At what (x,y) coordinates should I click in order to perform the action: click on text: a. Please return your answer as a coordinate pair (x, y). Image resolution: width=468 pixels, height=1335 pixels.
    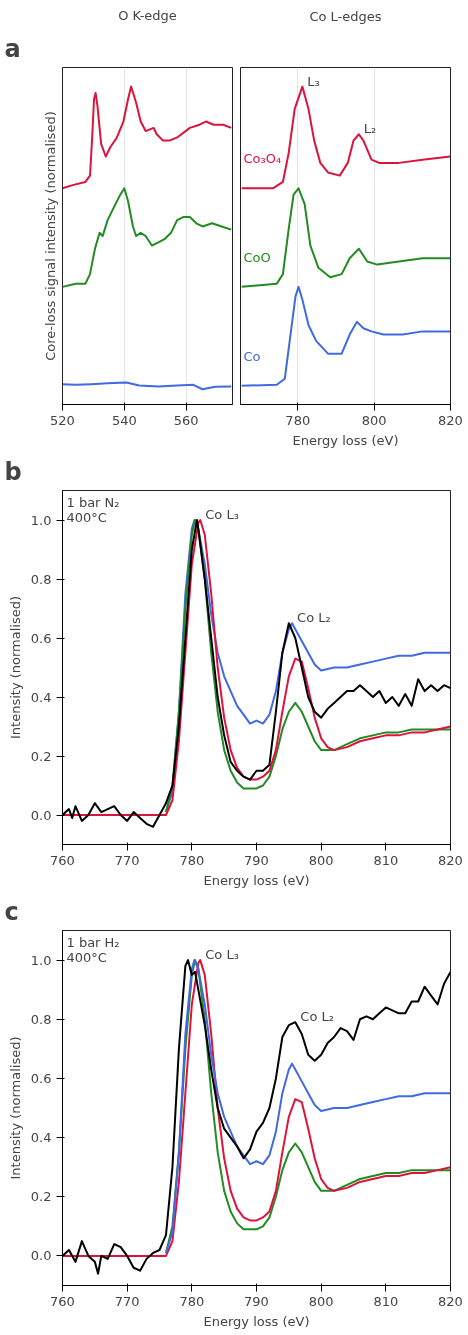
    Looking at the image, I should click on (12, 48).